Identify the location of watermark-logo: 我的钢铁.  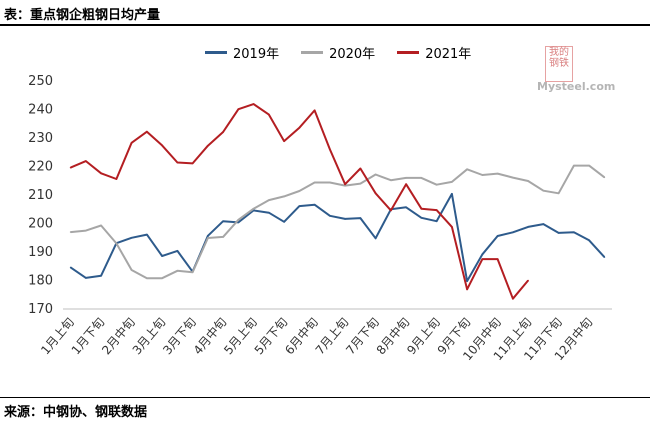
(559, 64).